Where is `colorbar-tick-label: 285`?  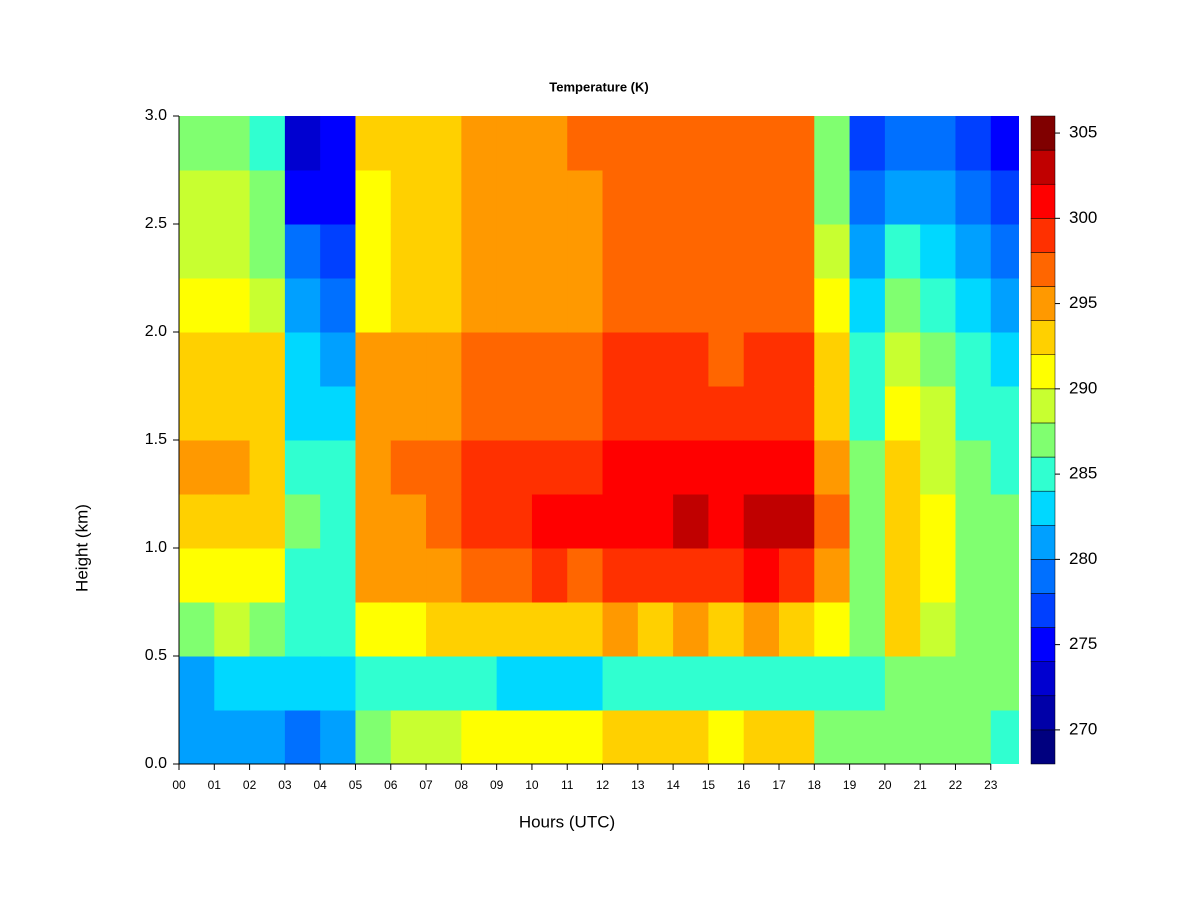 colorbar-tick-label: 285 is located at coordinates (1083, 473).